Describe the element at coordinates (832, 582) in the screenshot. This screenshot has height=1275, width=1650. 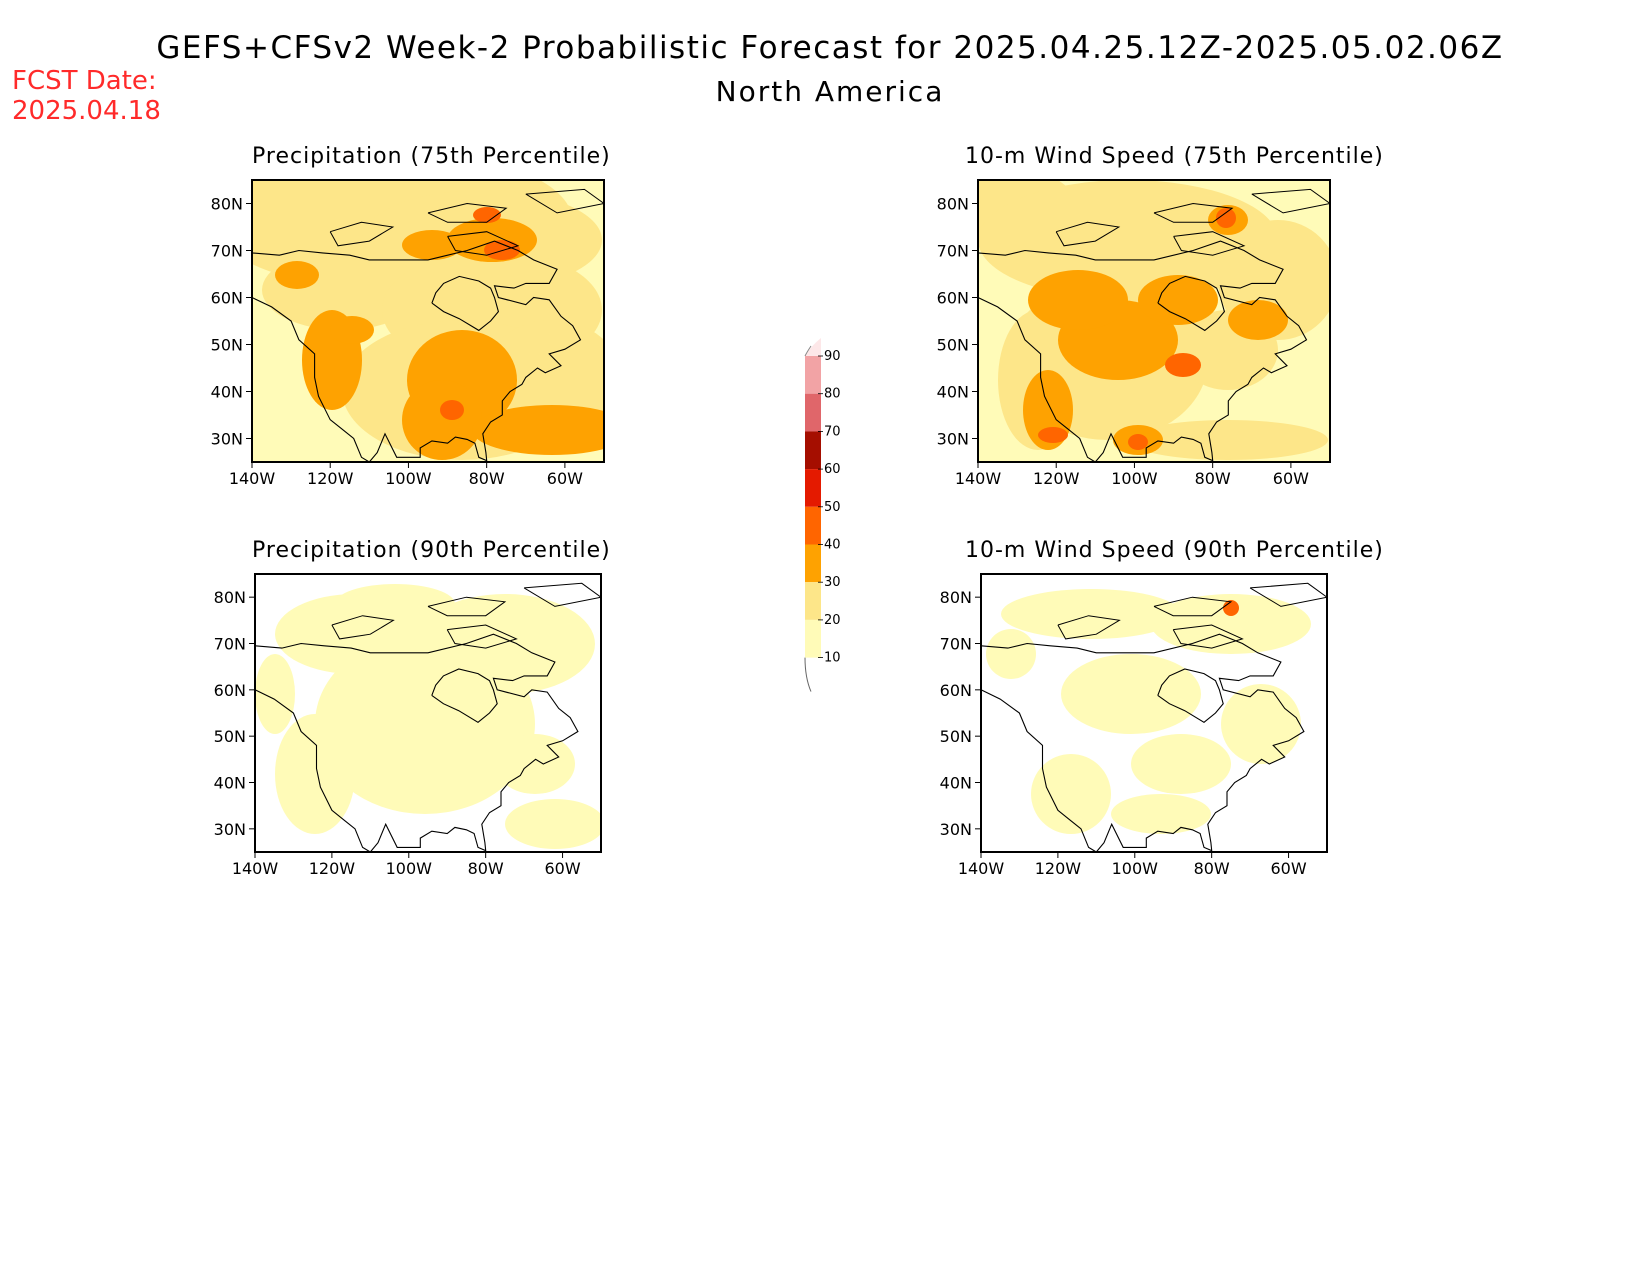
I see `colorbar-label: 30` at that location.